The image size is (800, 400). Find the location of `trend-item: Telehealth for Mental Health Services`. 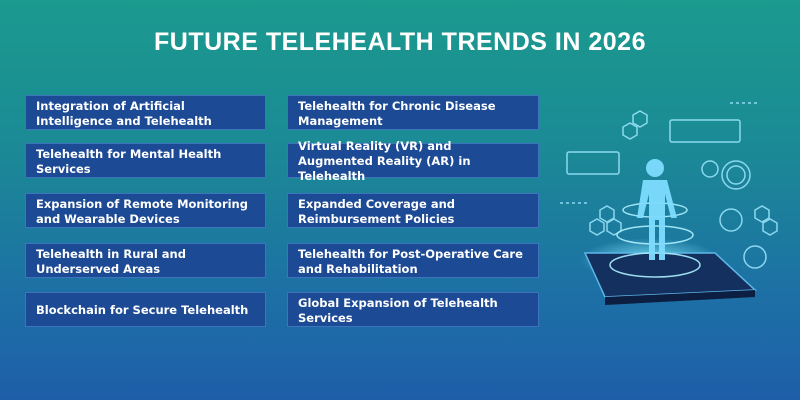

trend-item: Telehealth for Mental Health Services is located at coordinates (145, 160).